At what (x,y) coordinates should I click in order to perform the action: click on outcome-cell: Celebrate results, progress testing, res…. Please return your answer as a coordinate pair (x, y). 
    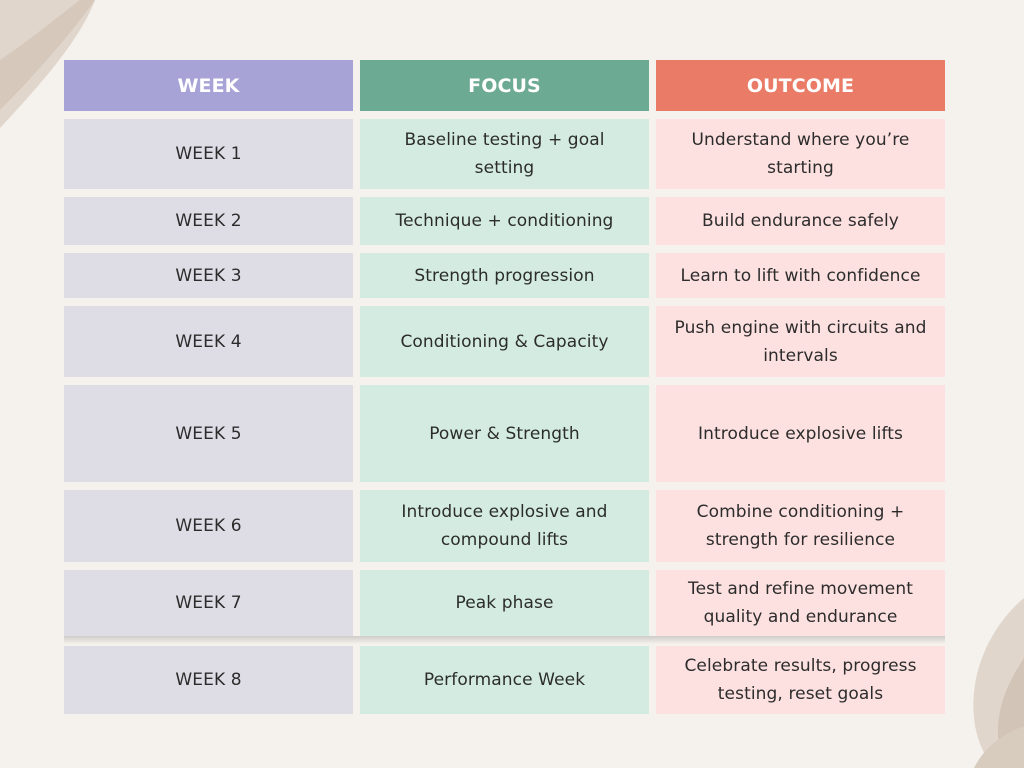
    Looking at the image, I should click on (800, 680).